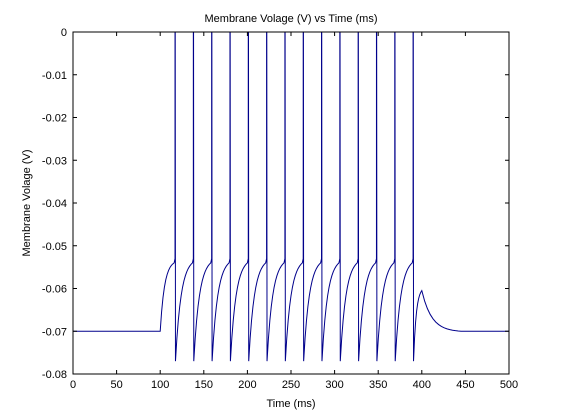  Describe the element at coordinates (54, 161) in the screenshot. I see `y-tick-label: -0.03` at that location.